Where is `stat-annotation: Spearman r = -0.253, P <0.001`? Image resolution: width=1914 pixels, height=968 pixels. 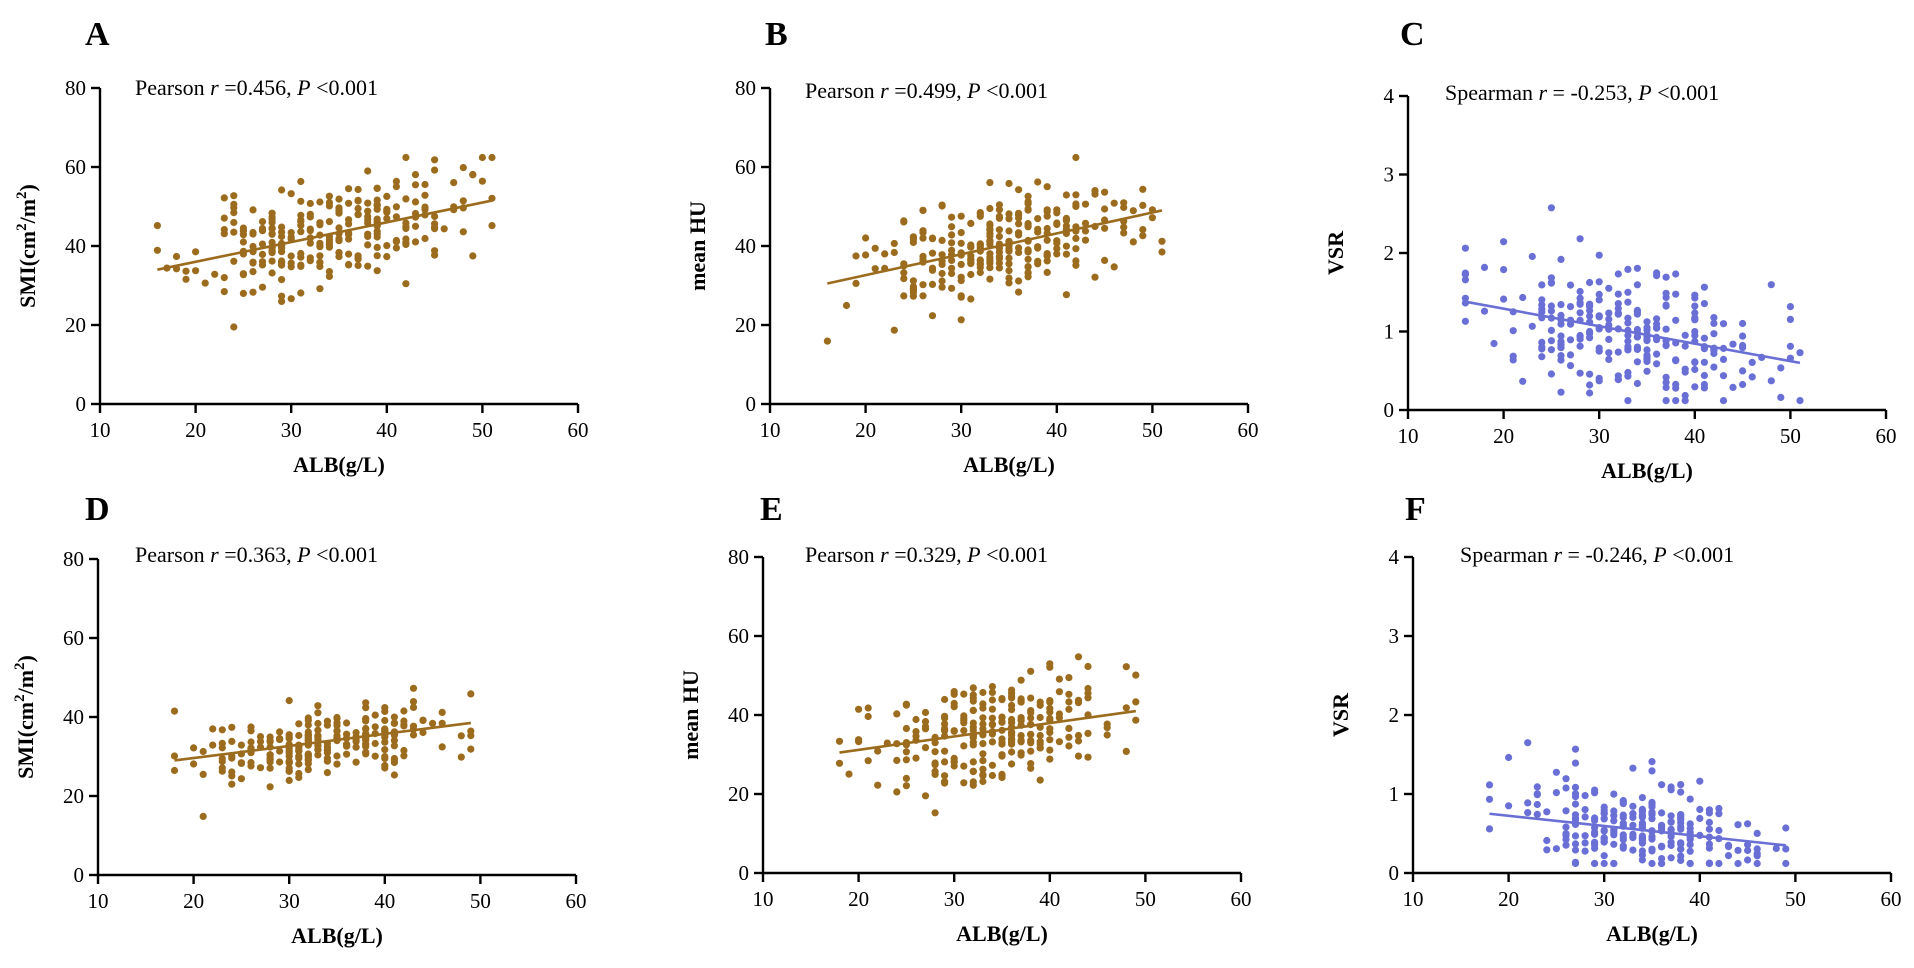
stat-annotation: Spearman r = -0.253, P <0.001 is located at coordinates (1582, 92).